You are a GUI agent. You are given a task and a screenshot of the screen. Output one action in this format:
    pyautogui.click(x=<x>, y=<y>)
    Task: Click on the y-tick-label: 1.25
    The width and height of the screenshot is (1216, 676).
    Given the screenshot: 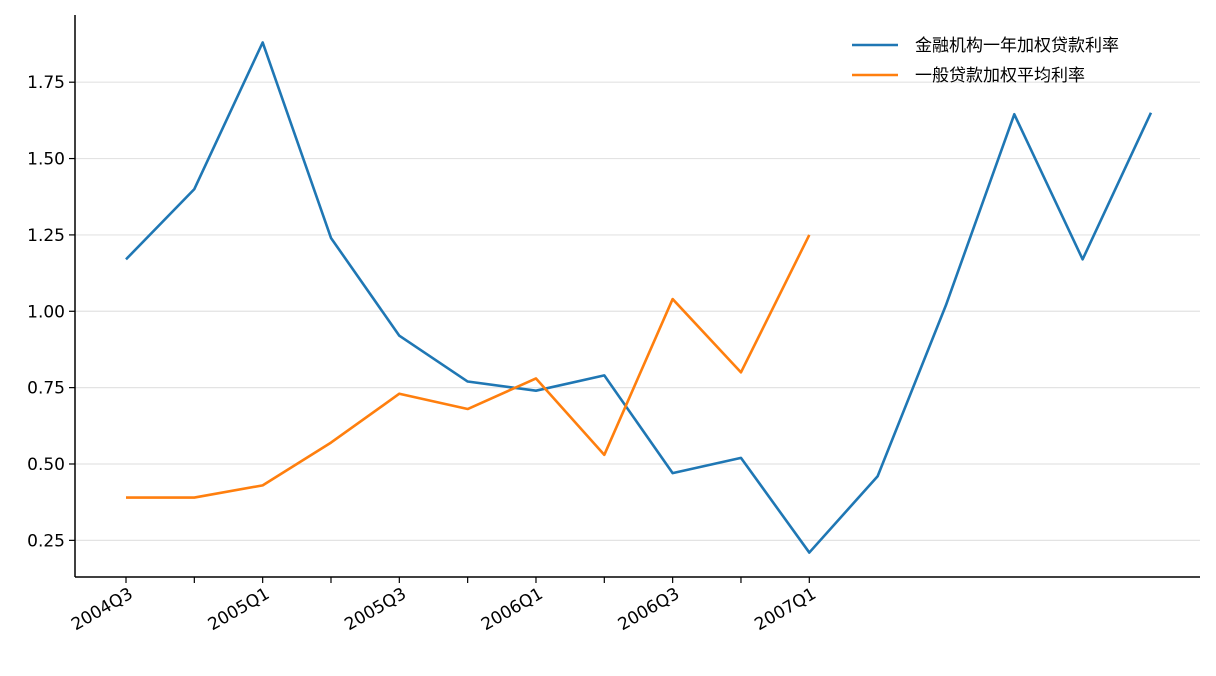 What is the action you would take?
    pyautogui.click(x=46, y=236)
    